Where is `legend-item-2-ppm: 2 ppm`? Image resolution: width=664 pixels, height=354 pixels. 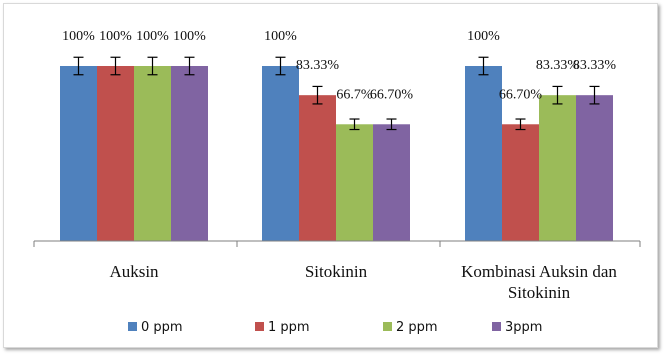 legend-item-2-ppm: 2 ppm is located at coordinates (410, 327).